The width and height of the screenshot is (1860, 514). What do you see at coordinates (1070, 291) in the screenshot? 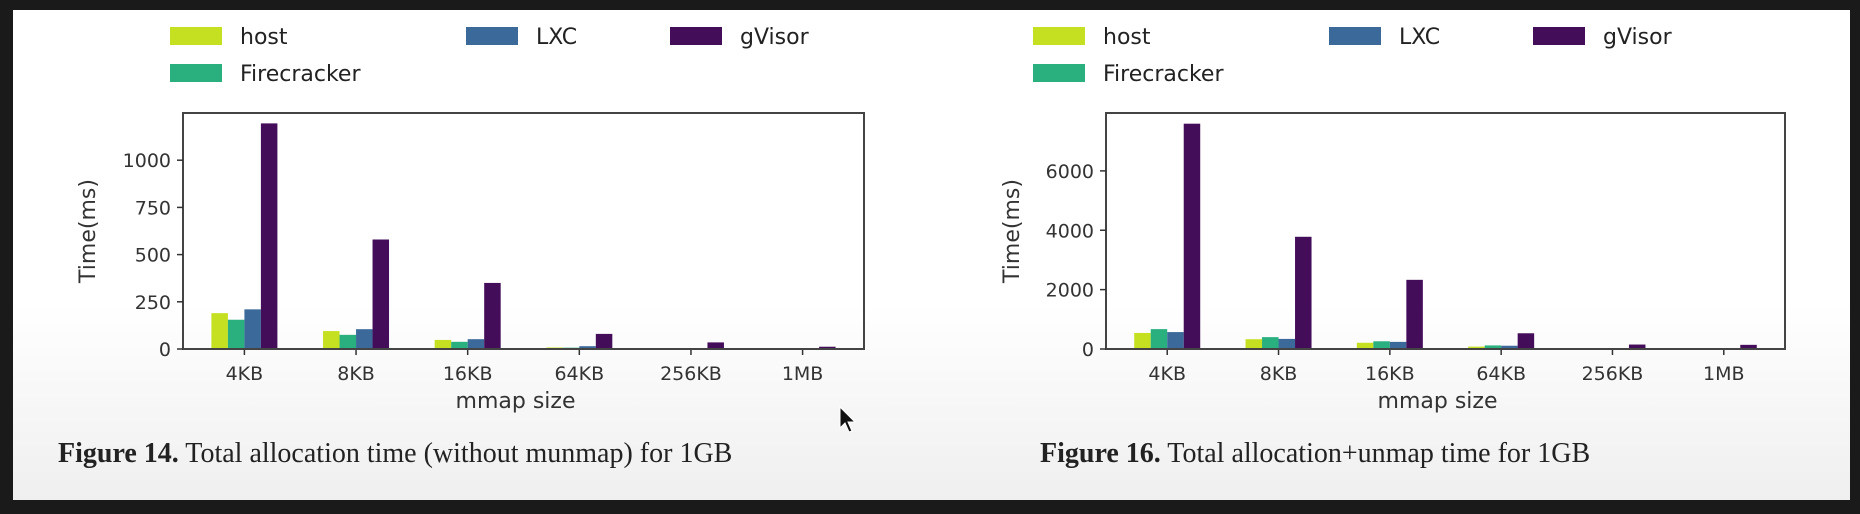
I see `y-tick-label: 2000` at bounding box center [1070, 291].